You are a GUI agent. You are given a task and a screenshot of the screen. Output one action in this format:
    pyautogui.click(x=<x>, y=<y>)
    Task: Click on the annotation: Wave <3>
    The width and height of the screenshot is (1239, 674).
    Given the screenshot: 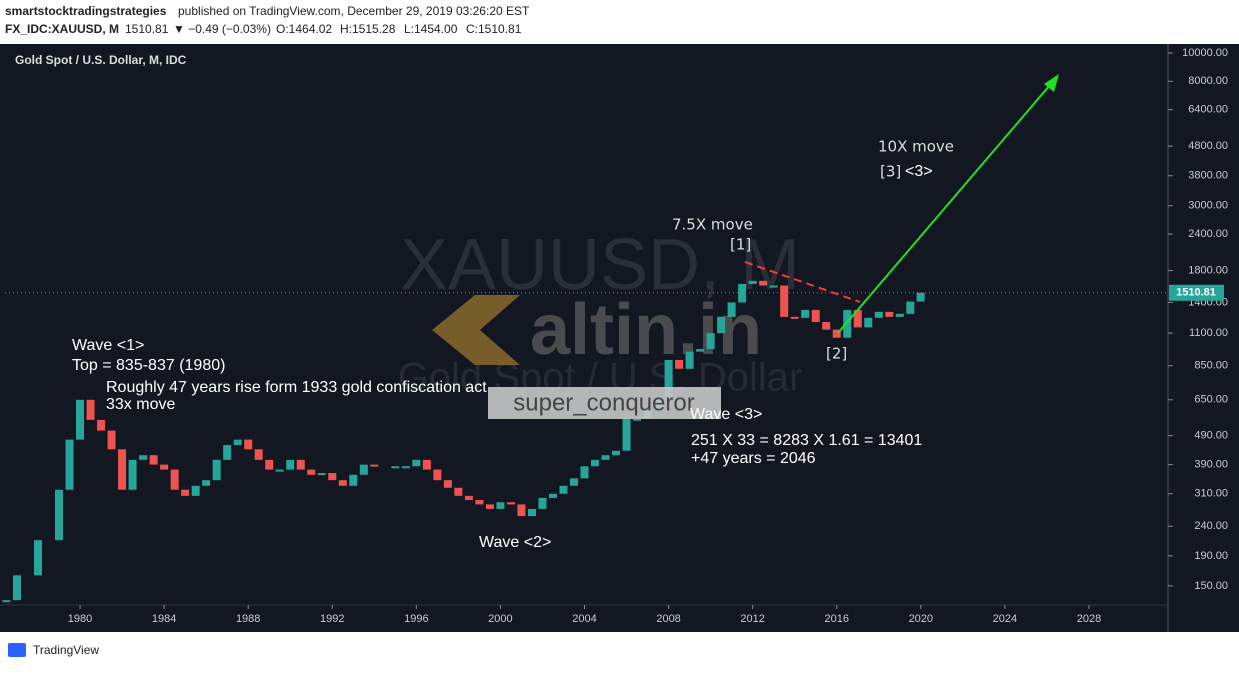 What is the action you would take?
    pyautogui.click(x=726, y=414)
    